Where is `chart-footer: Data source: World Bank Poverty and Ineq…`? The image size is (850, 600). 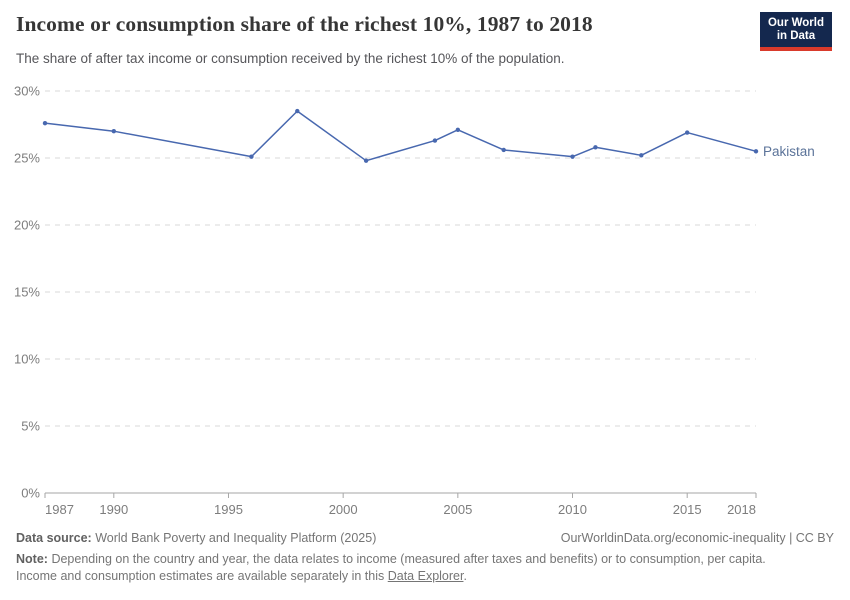
chart-footer: Data source: World Bank Poverty and Ineq… is located at coordinates (425, 558).